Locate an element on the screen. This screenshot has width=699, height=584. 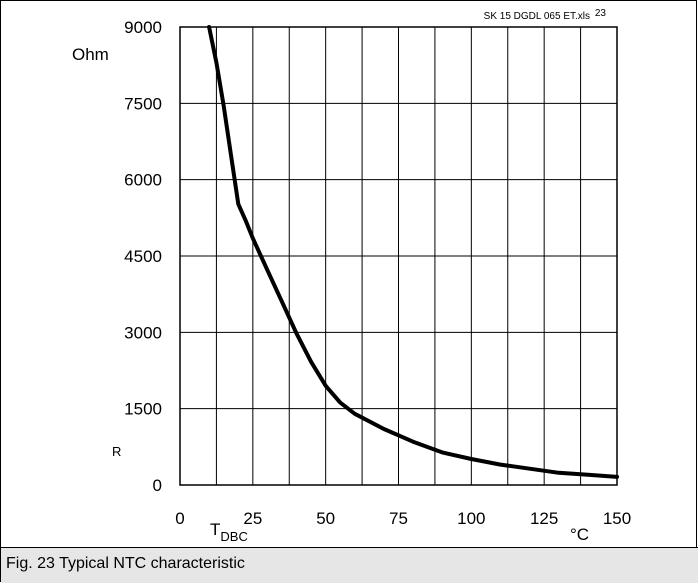
x-tick-label: 25 is located at coordinates (252, 518).